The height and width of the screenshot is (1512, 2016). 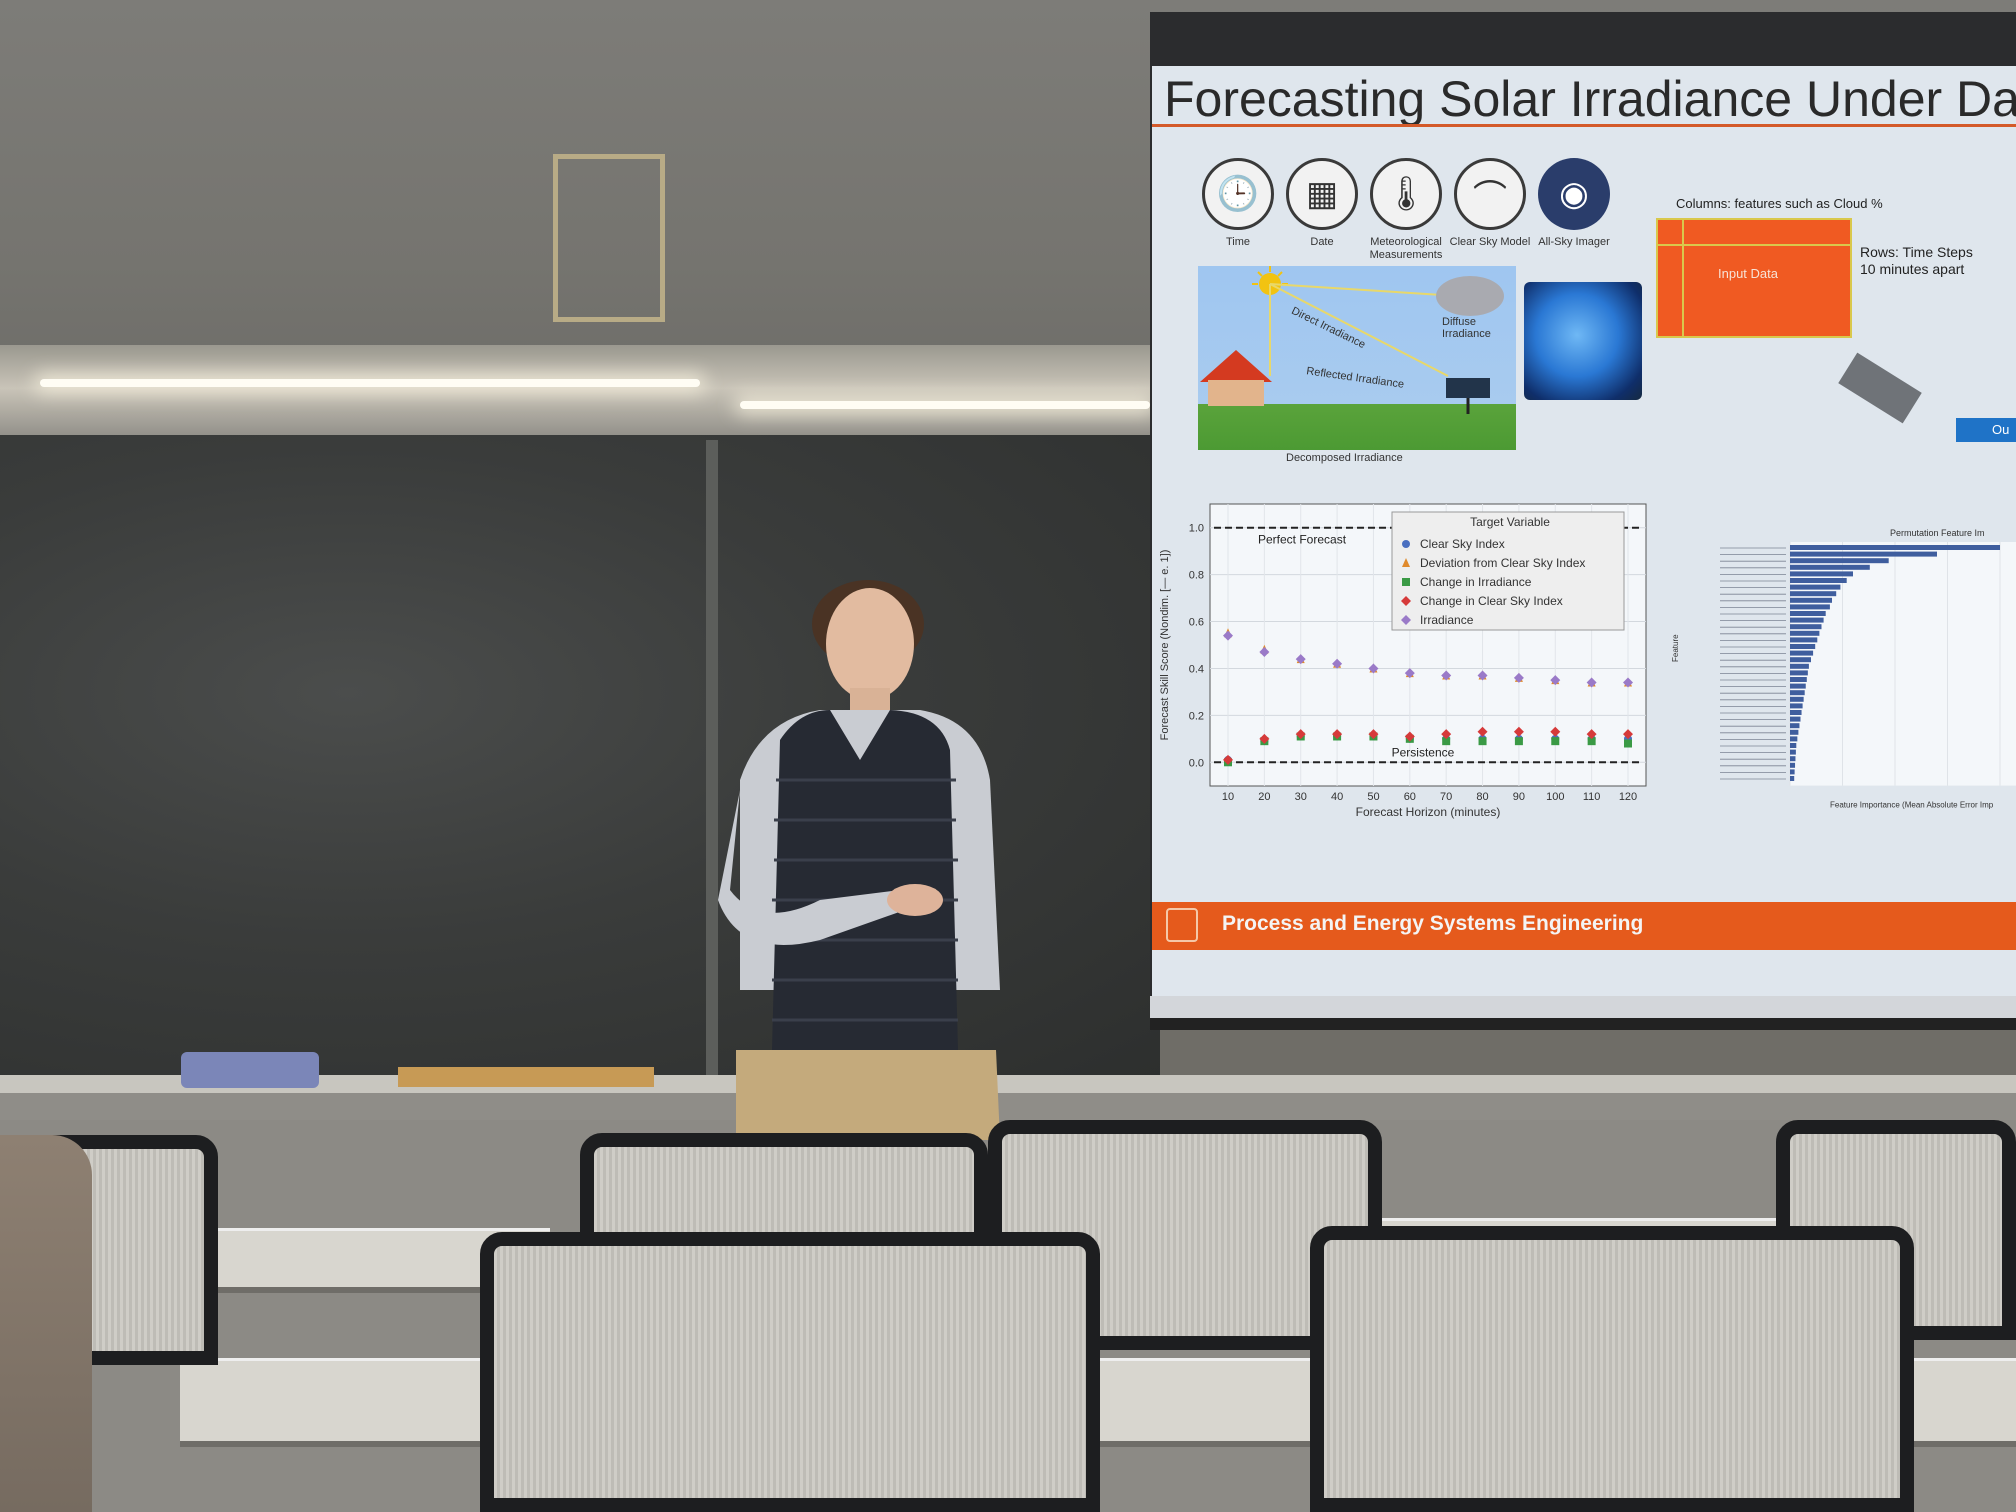 What do you see at coordinates (1466, 328) in the screenshot?
I see `diffuse-irradiance-label: Diffuse Irradiance` at bounding box center [1466, 328].